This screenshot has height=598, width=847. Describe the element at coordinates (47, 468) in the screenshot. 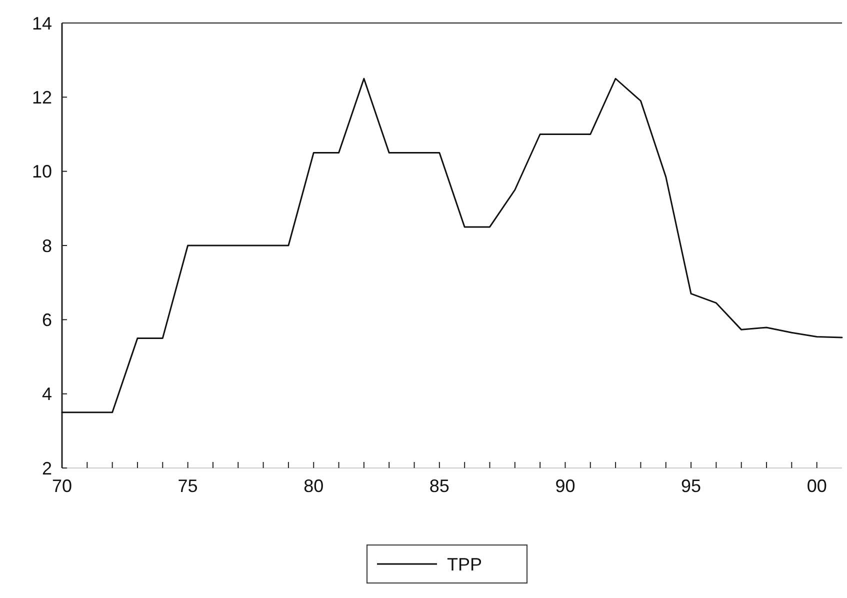

I see `y-tick-label: 2` at that location.